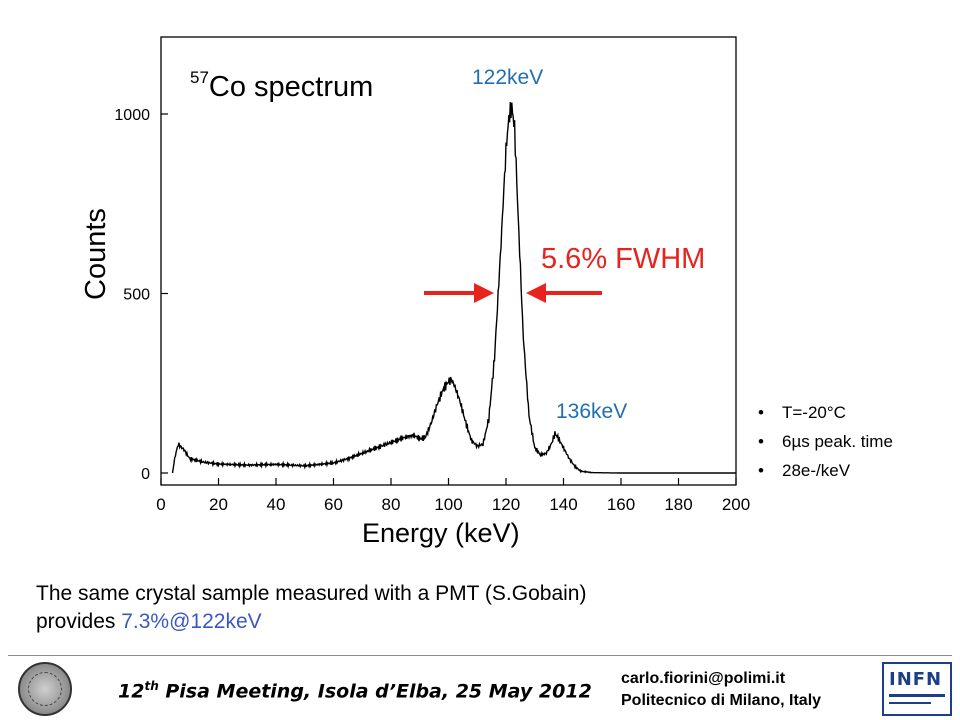 This screenshot has width=960, height=720. Describe the element at coordinates (678, 504) in the screenshot. I see `x-tick-label: 180` at that location.